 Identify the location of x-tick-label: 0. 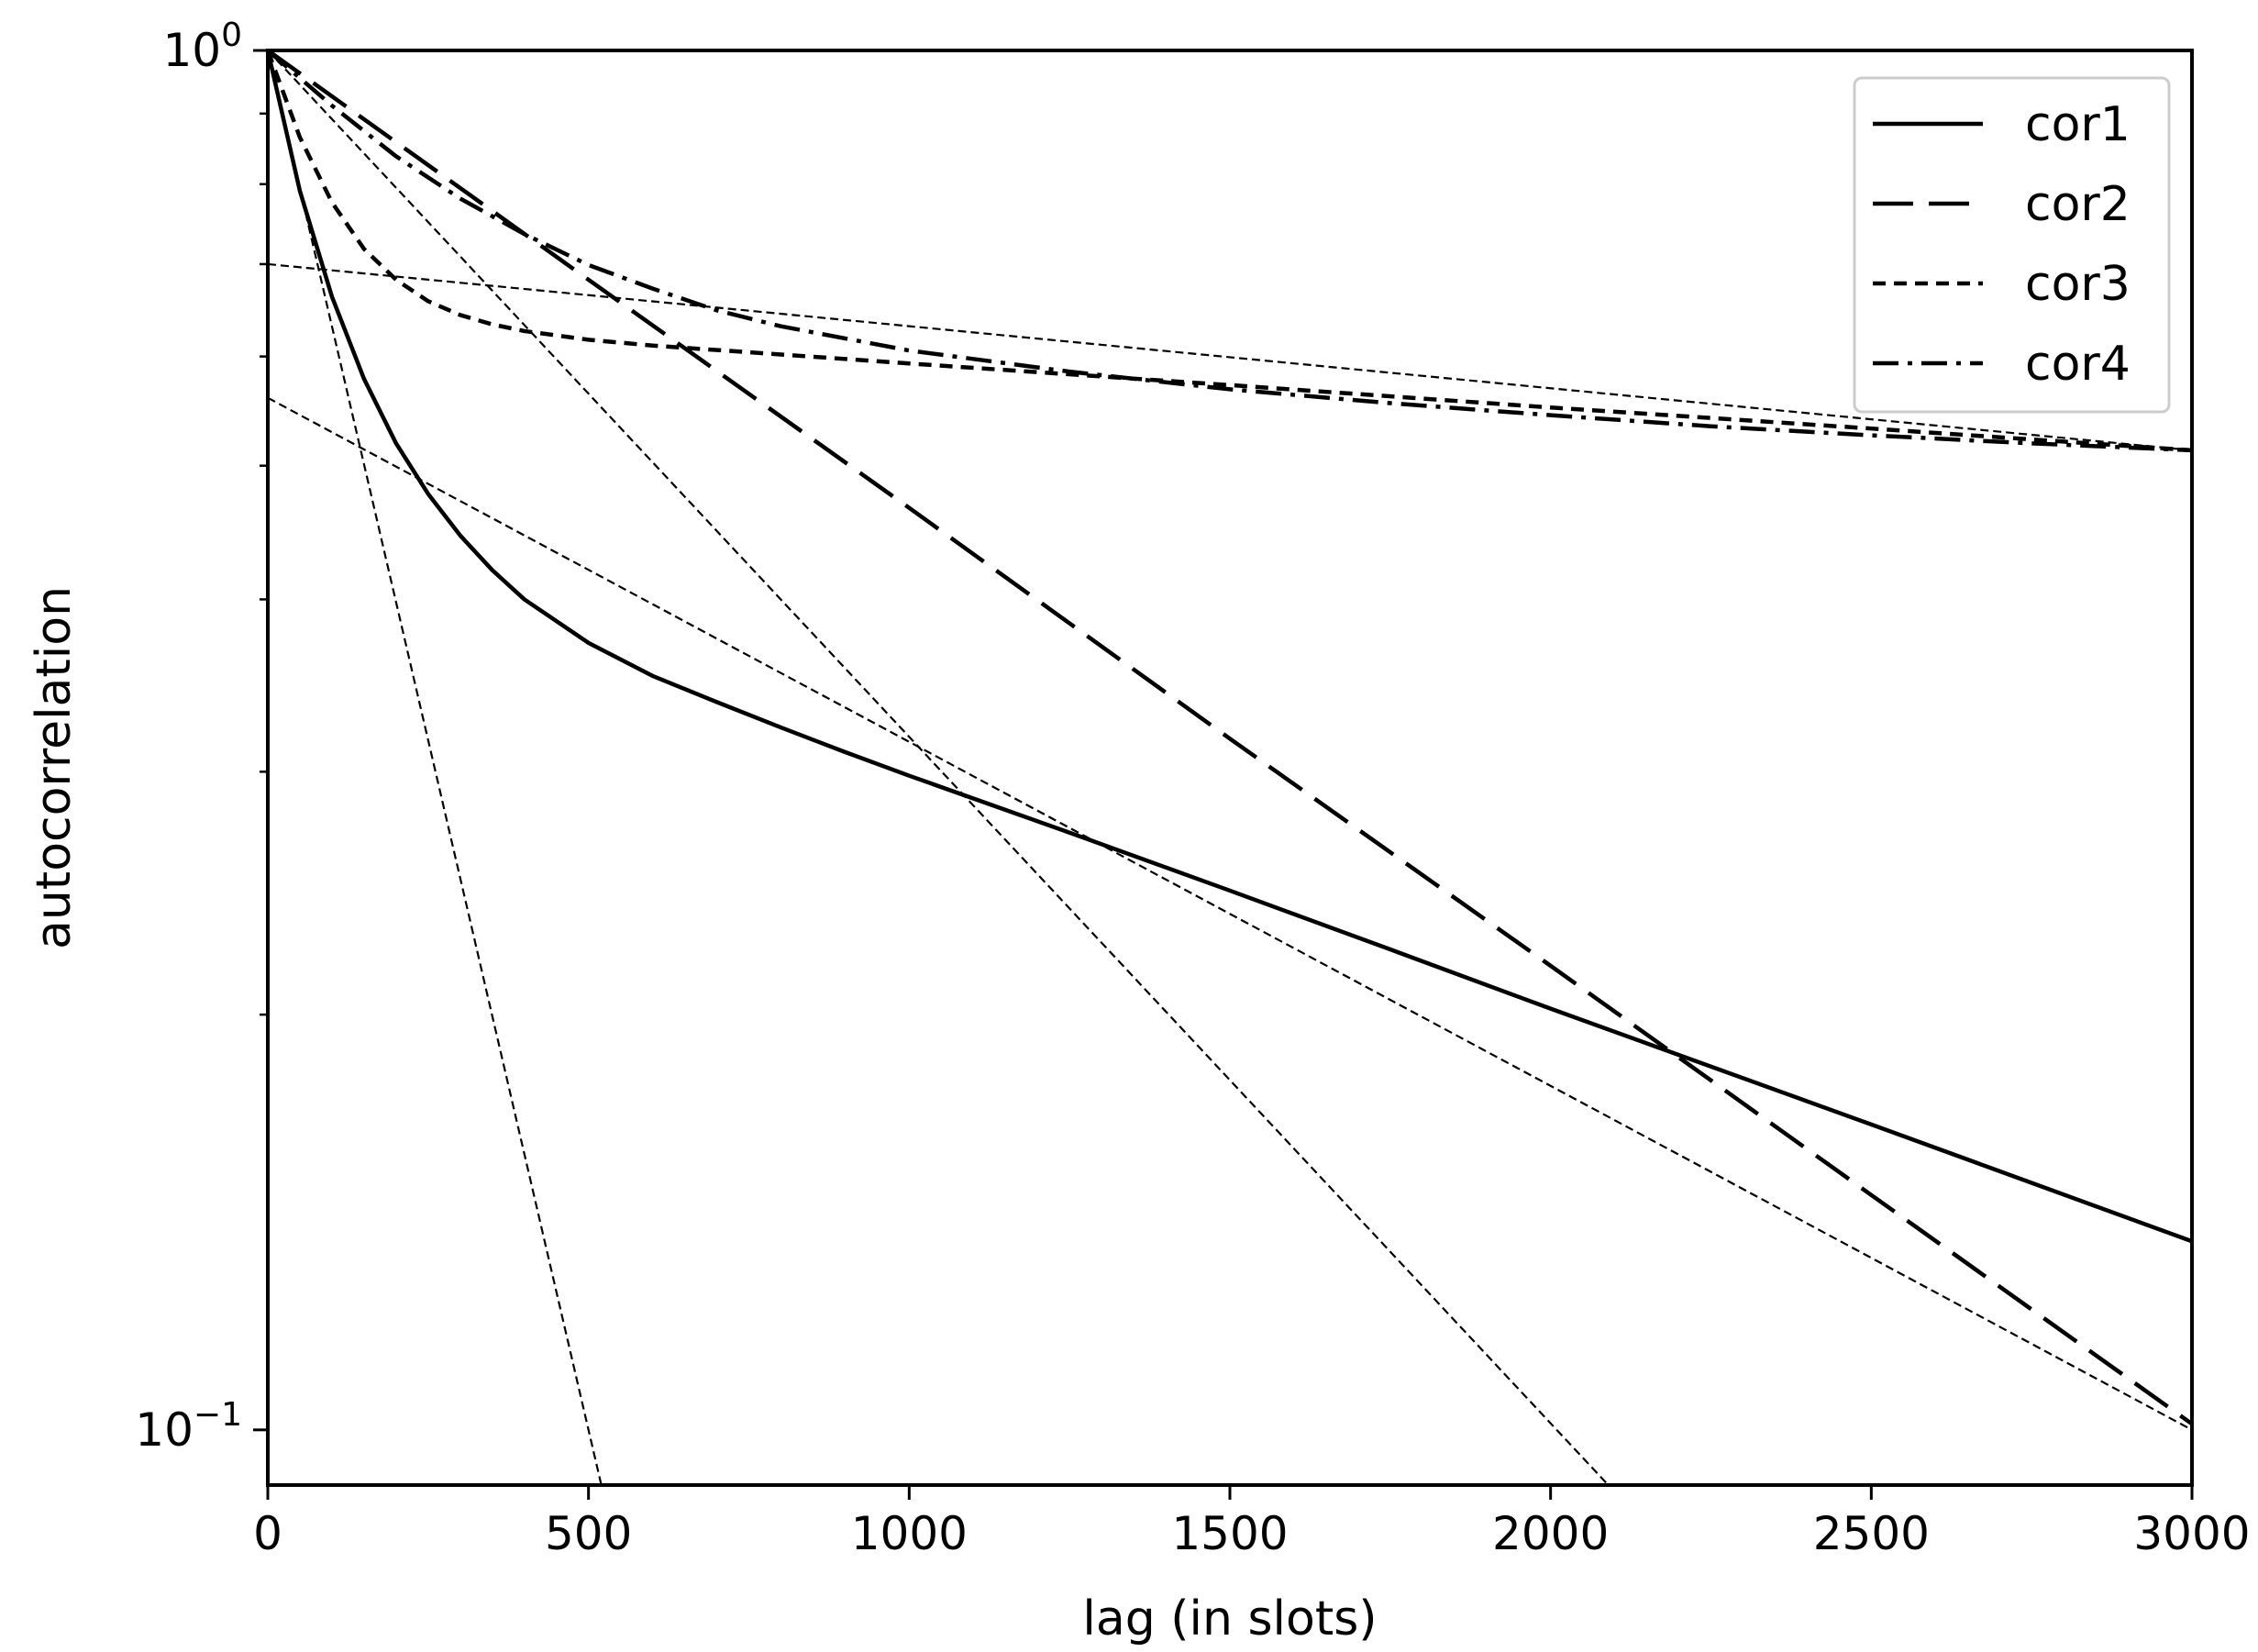
(267, 1534).